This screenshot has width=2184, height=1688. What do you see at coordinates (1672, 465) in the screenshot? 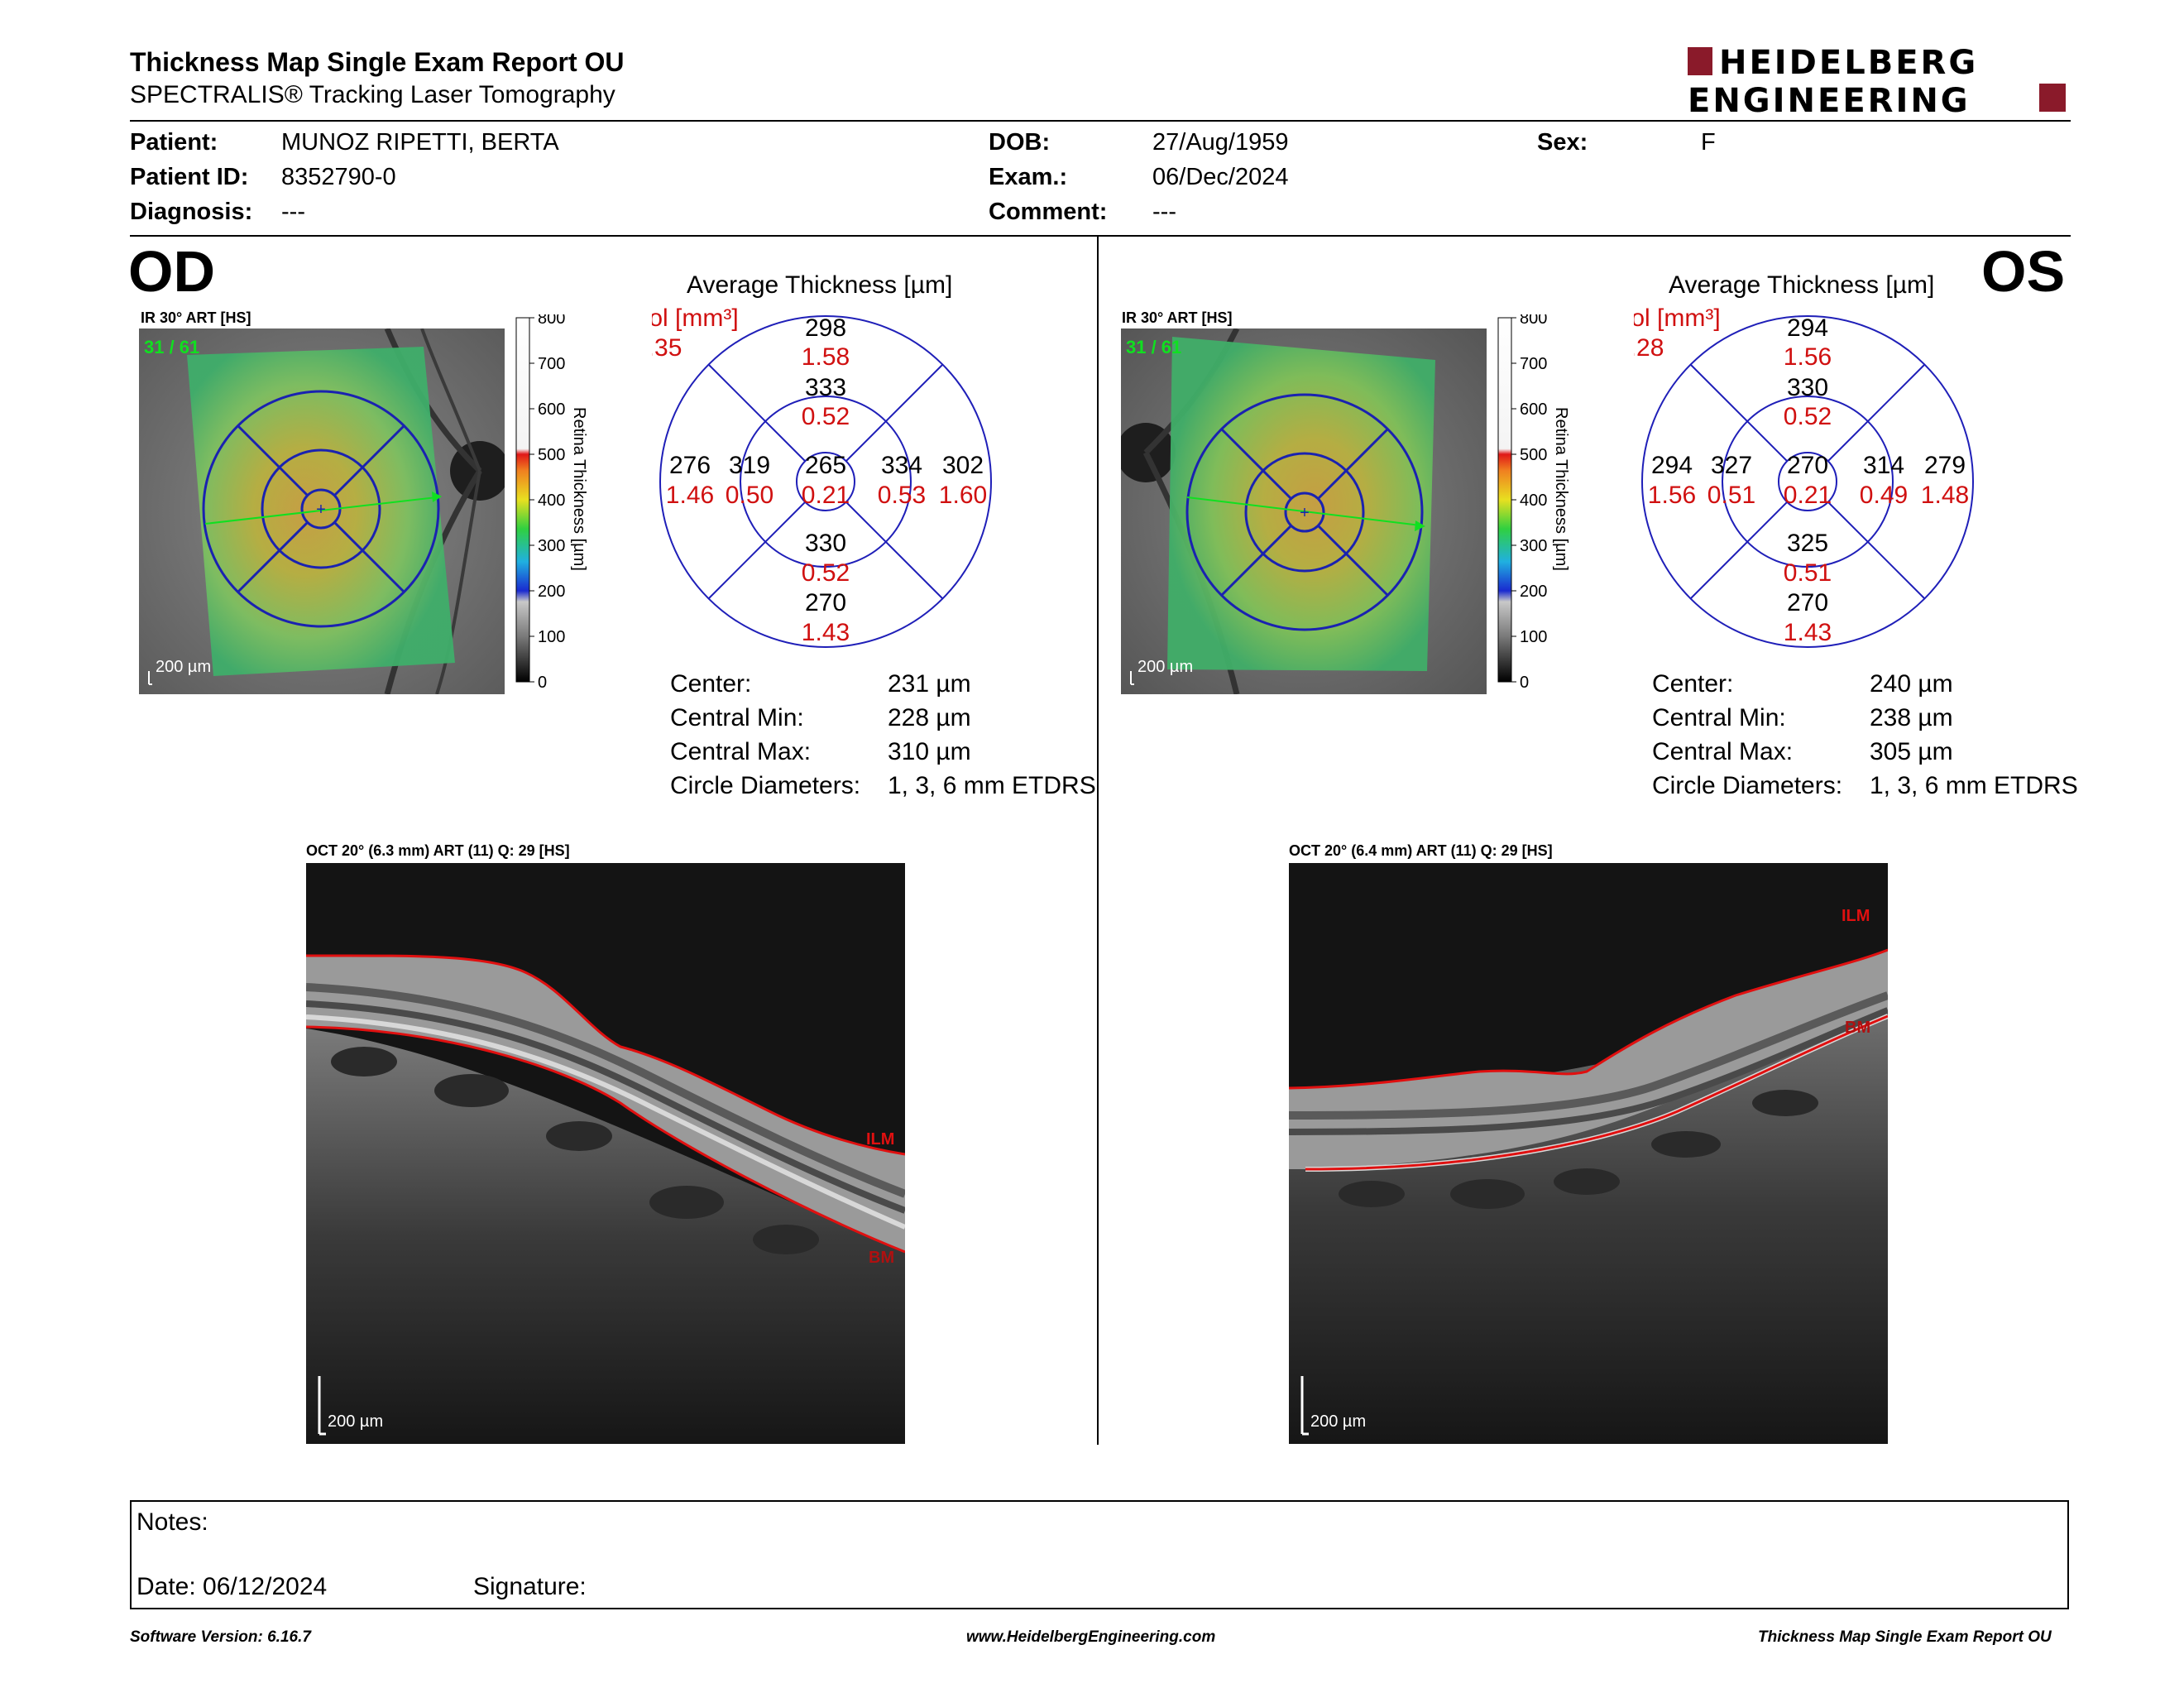
I see `os-outer-left-thickness: 294` at bounding box center [1672, 465].